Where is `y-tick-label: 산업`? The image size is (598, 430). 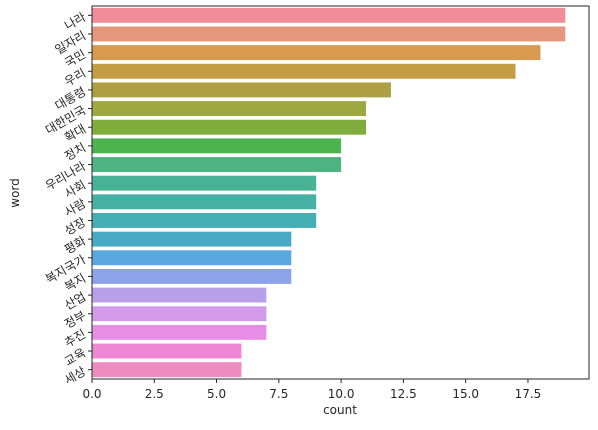 y-tick-label: 산업 is located at coordinates (75, 301).